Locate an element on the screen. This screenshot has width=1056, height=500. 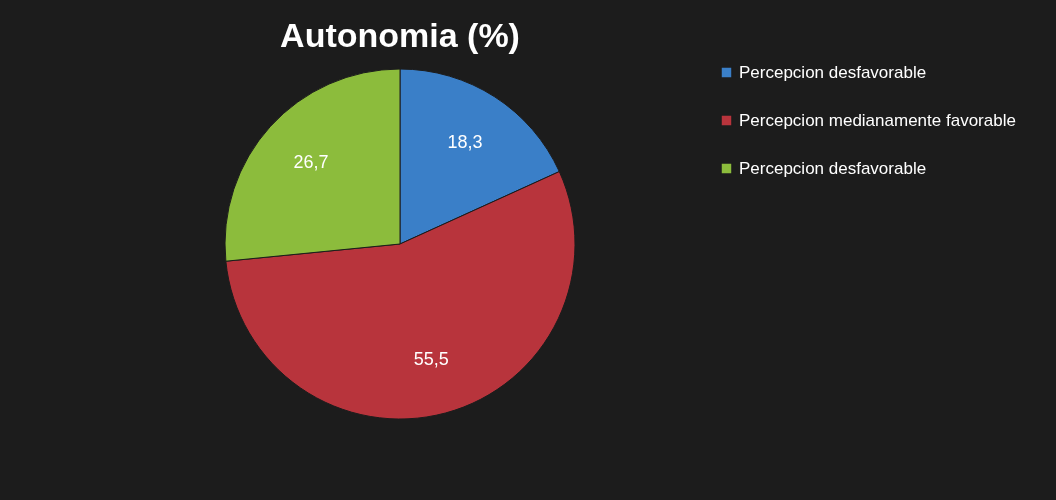
legend-label: Percepcion medianamente favorable is located at coordinates (877, 120).